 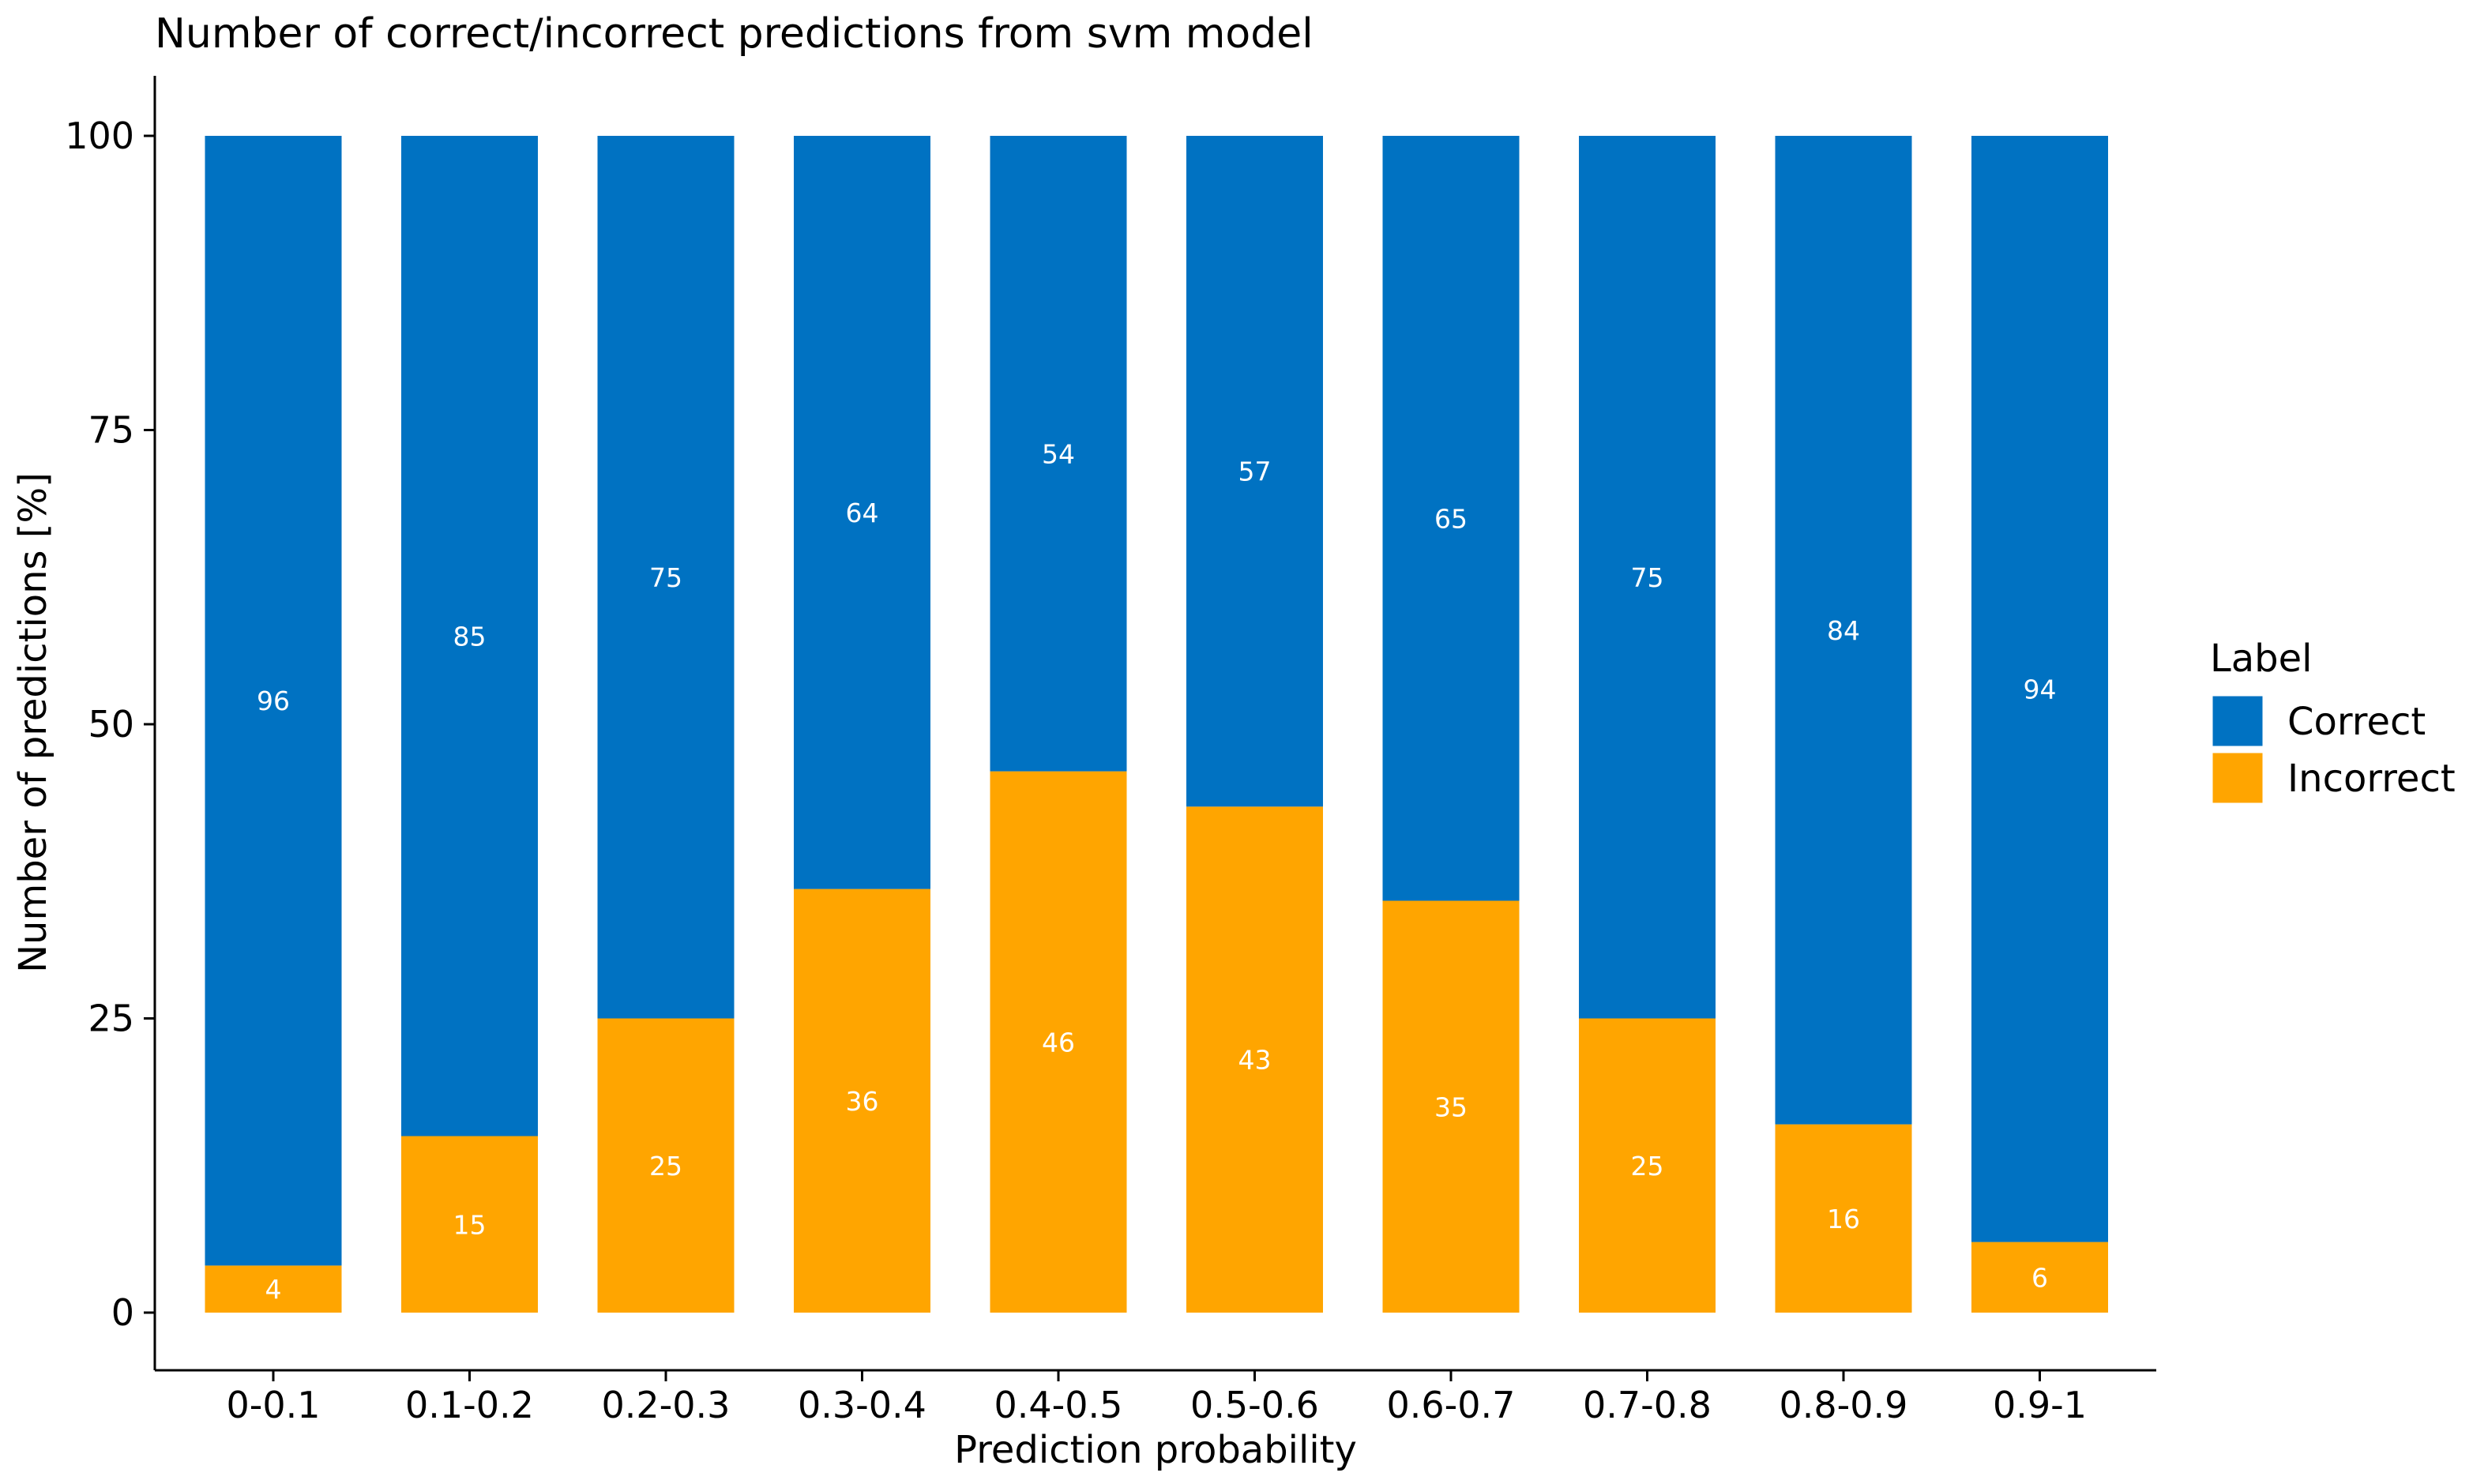 I want to click on legend-label-correct: Correct, so click(x=2356, y=722).